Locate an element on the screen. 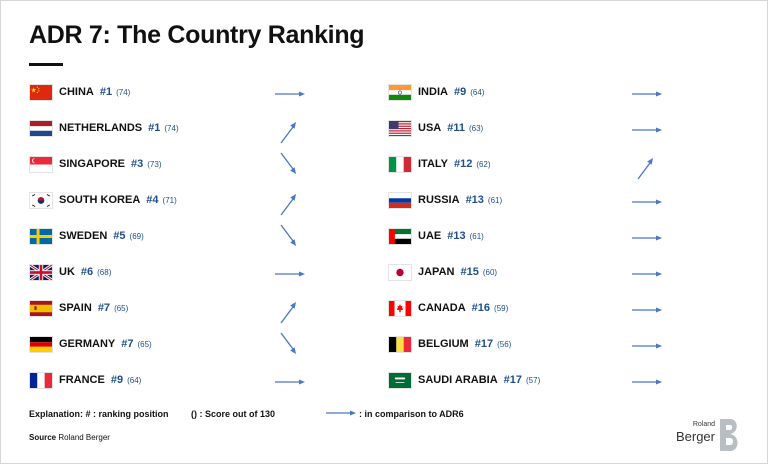  country-name: JAPAN is located at coordinates (436, 272).